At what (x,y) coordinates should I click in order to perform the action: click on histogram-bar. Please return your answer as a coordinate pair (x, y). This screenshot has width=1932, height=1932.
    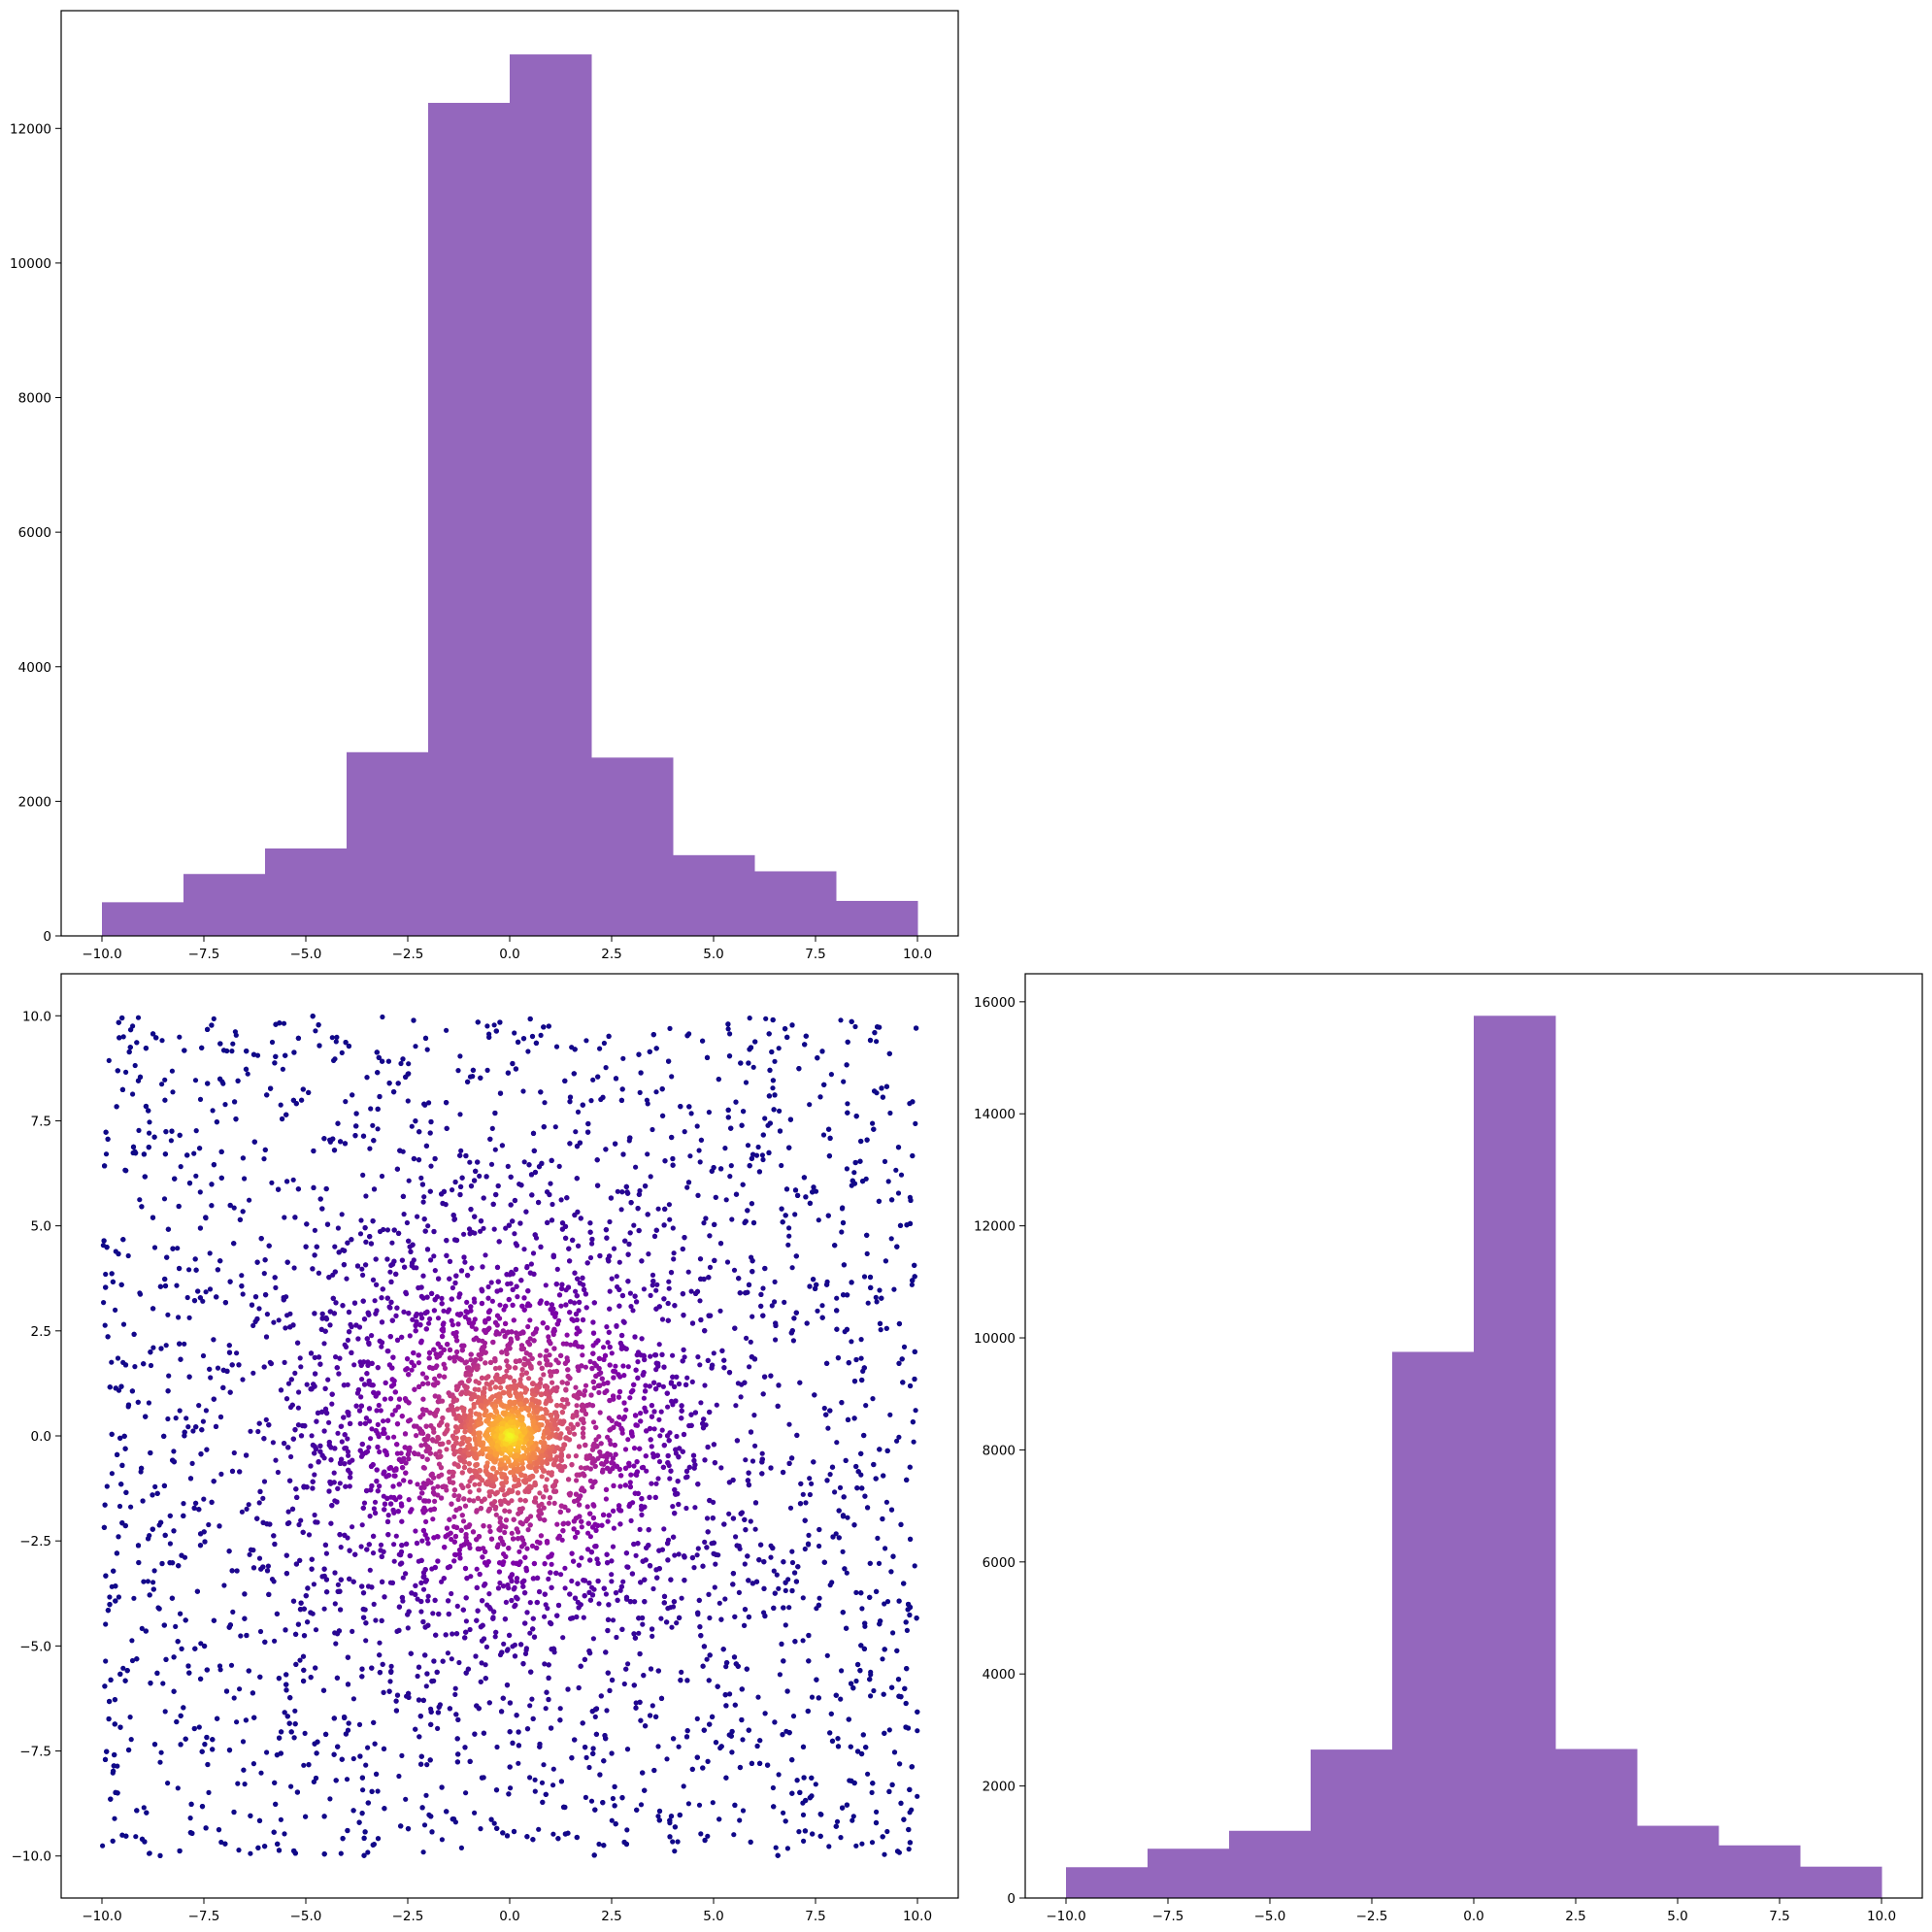
    Looking at the image, I should click on (877, 918).